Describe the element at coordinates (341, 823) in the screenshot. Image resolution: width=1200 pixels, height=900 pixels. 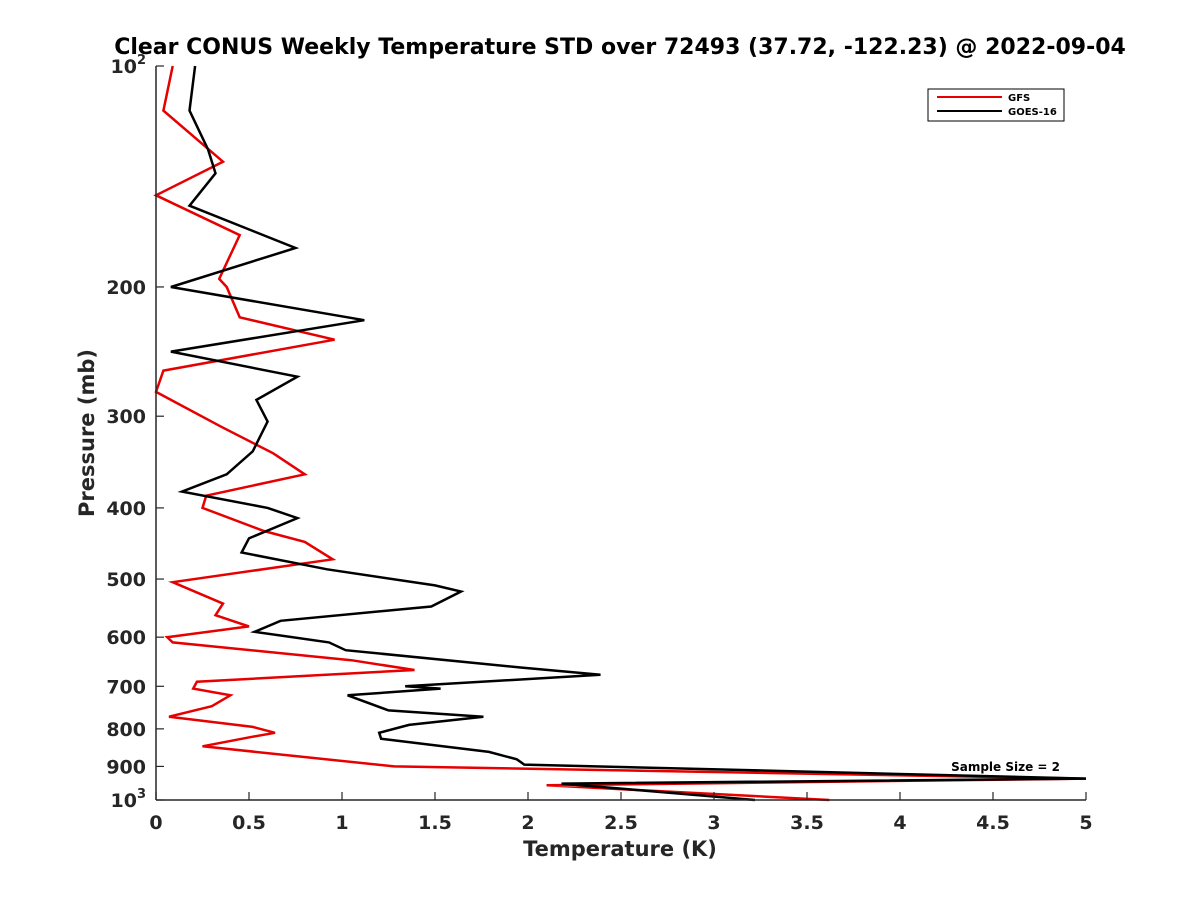
I see `x-tick-label: 1` at that location.